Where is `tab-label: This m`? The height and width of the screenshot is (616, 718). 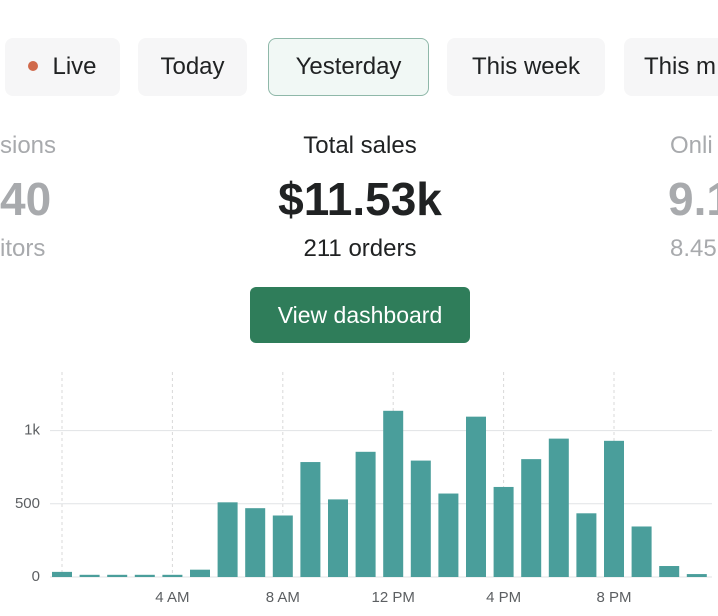
tab-label: This m is located at coordinates (680, 66).